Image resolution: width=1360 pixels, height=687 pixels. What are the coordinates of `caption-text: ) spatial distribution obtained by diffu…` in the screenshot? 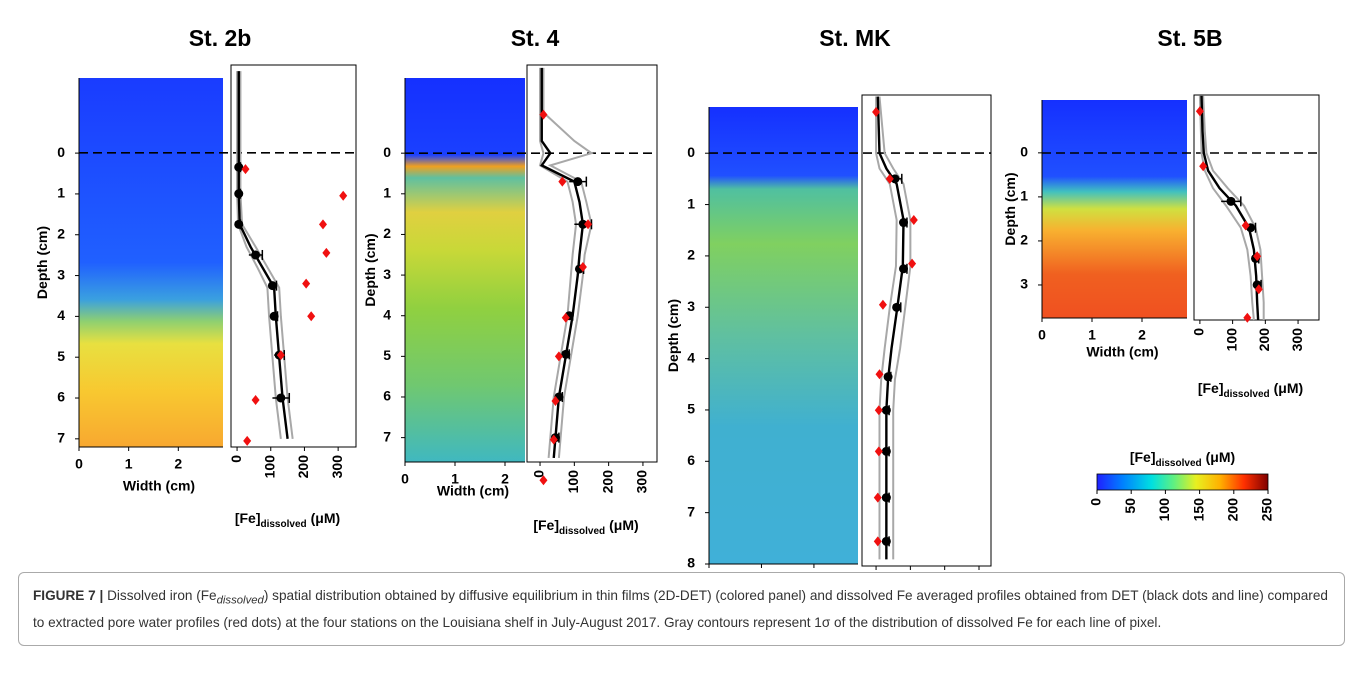 It's located at (680, 609).